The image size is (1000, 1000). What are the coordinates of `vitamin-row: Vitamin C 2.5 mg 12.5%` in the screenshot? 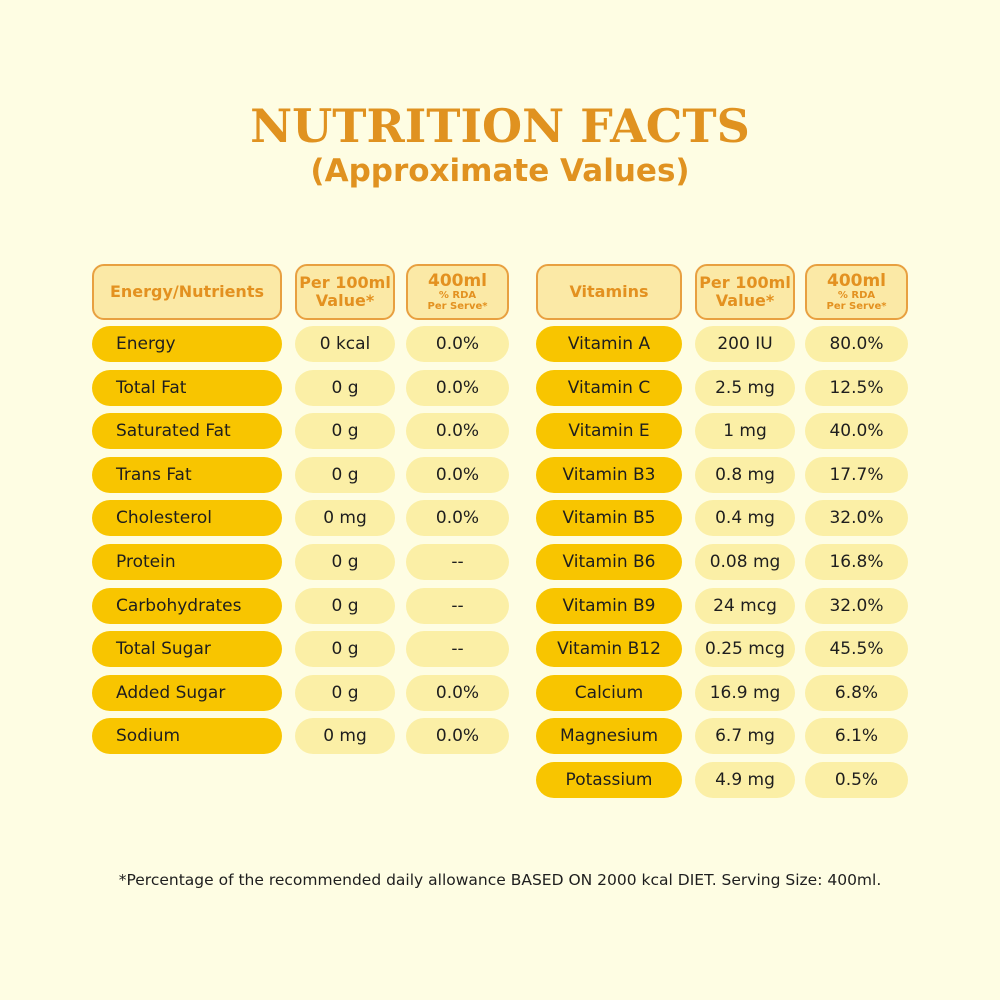 It's located at (722, 387).